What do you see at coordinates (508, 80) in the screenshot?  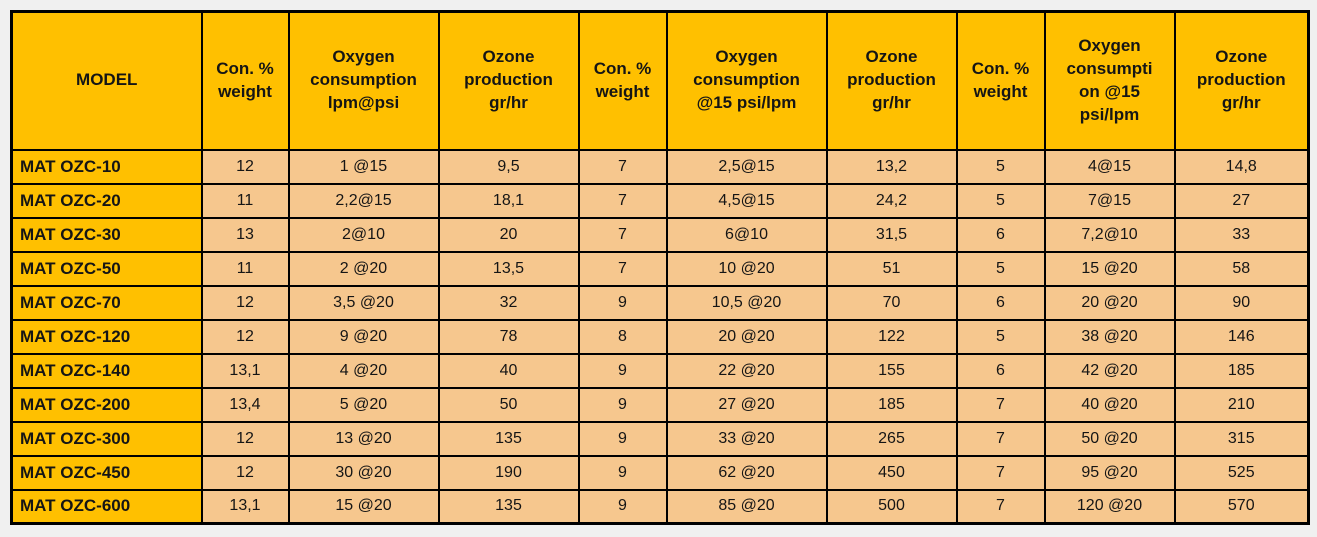 I see `column-header-ozone-production-1: Ozone production gr/hr` at bounding box center [508, 80].